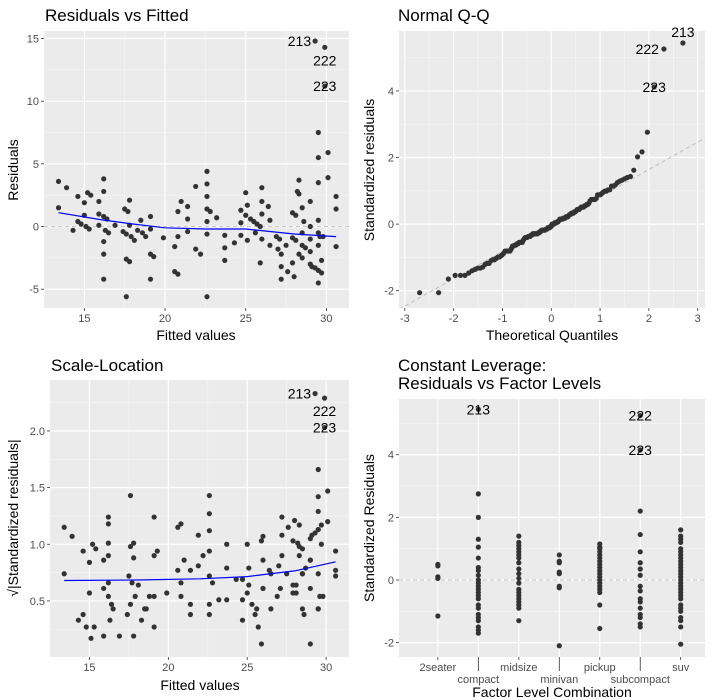  I want to click on x-tick-label: 25, so click(246, 319).